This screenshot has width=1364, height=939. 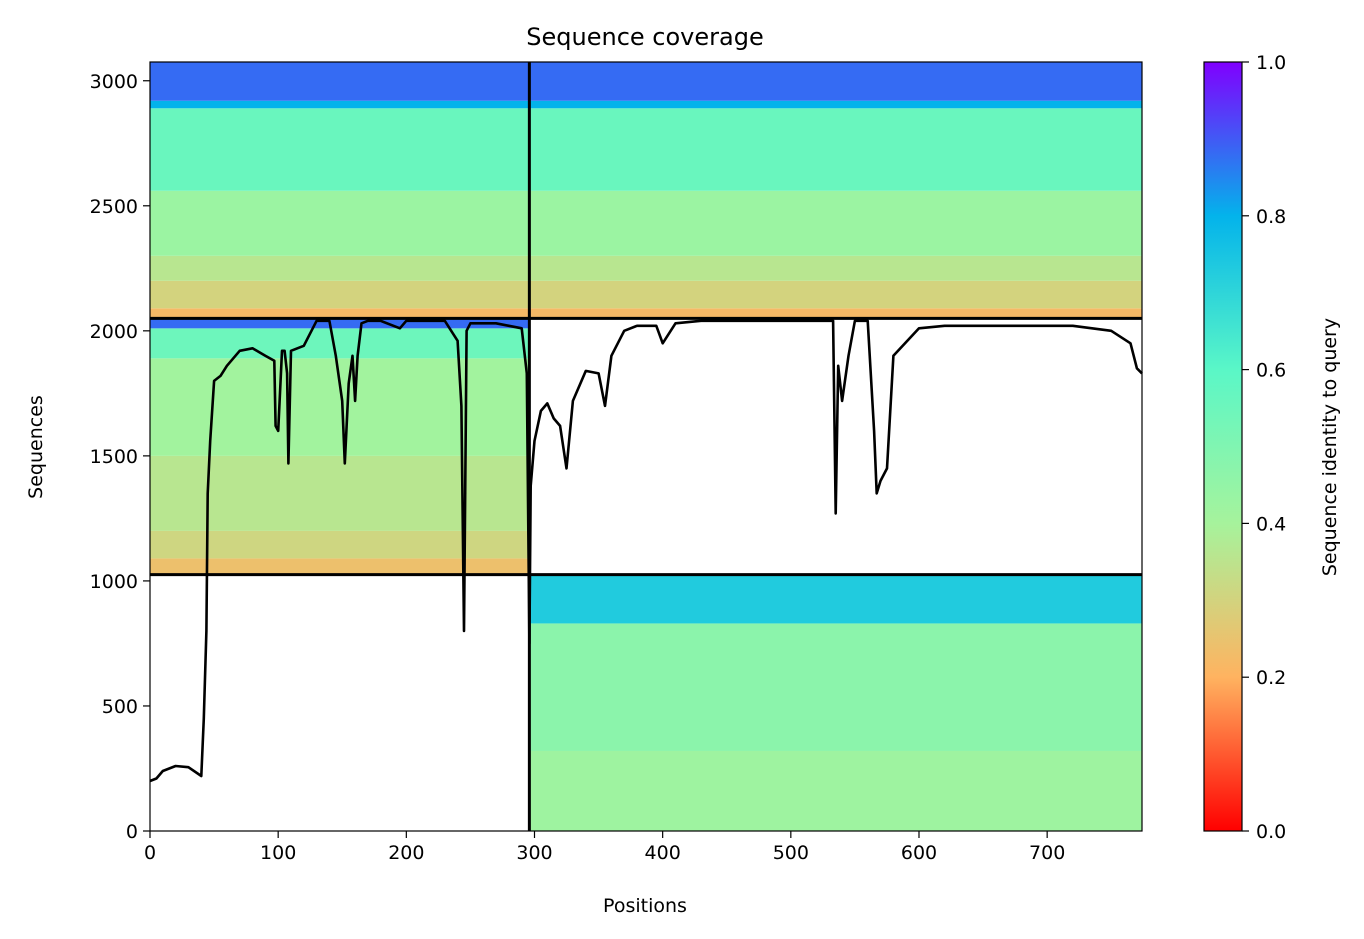 What do you see at coordinates (132, 832) in the screenshot?
I see `y-tick-label: 0` at bounding box center [132, 832].